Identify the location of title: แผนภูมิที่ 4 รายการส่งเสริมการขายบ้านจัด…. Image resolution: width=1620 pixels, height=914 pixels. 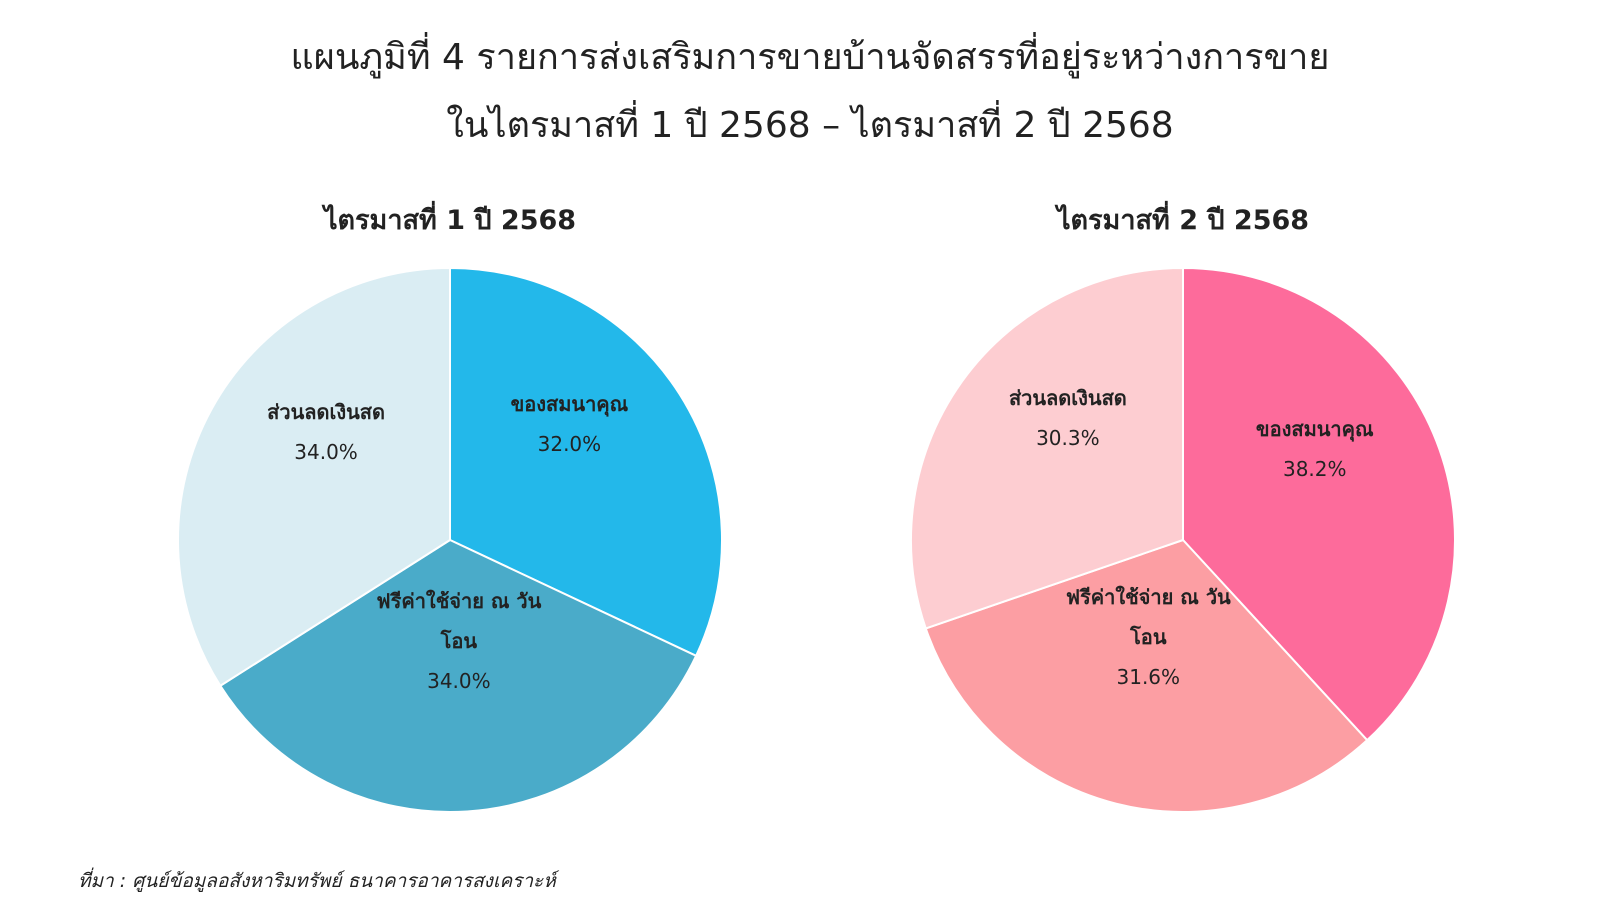
(810, 57).